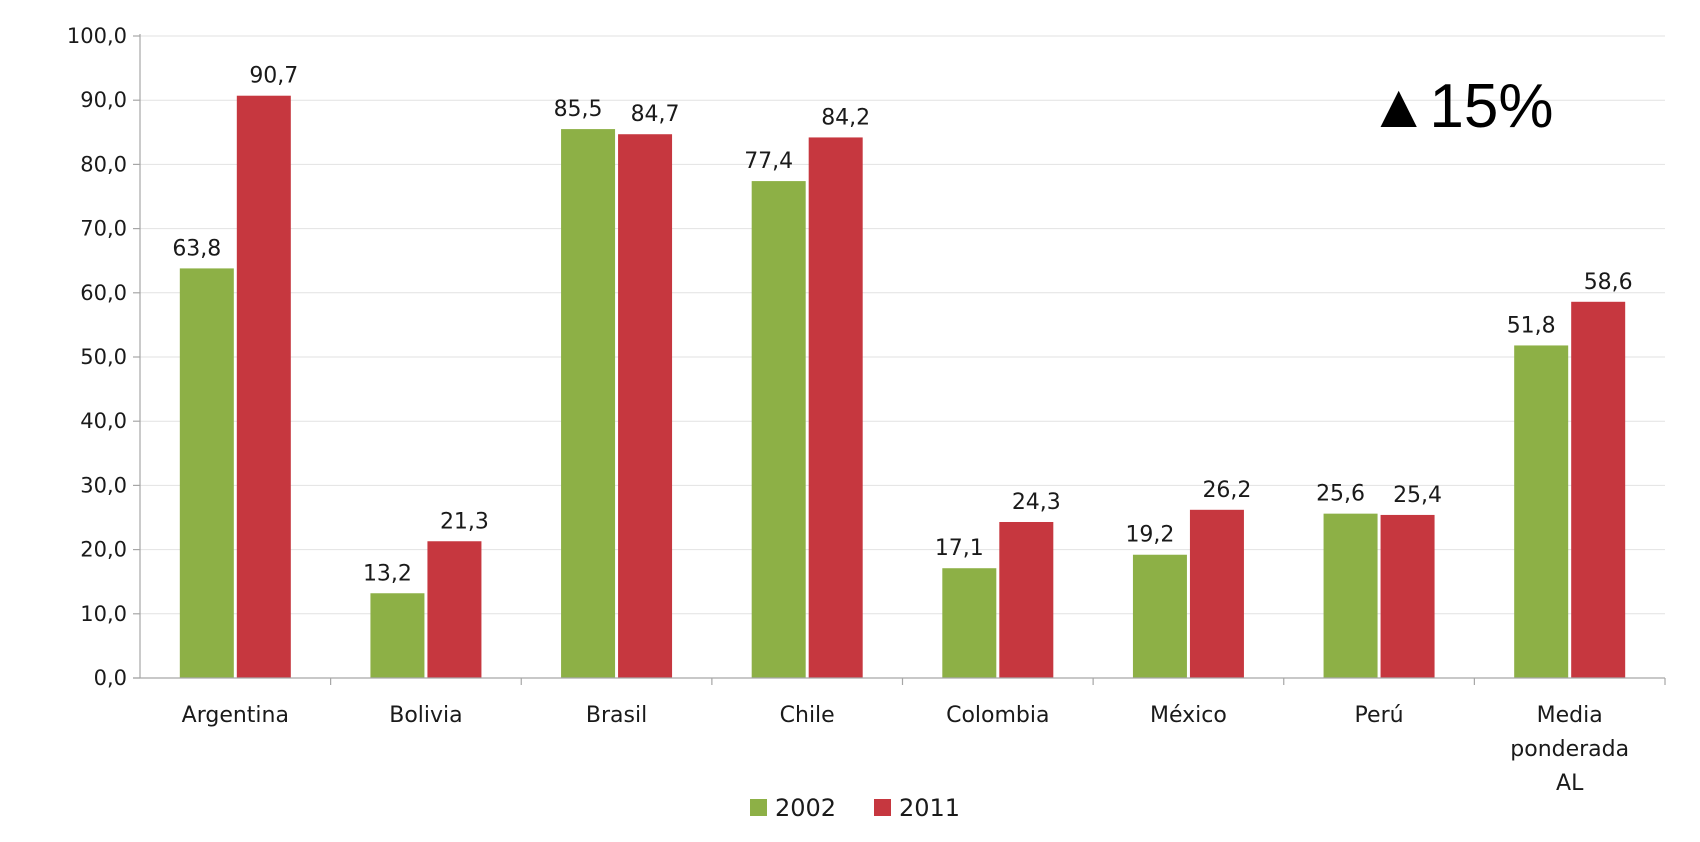 Image resolution: width=1700 pixels, height=842 pixels. Describe the element at coordinates (1608, 282) in the screenshot. I see `data-label-2011: 58,6` at that location.